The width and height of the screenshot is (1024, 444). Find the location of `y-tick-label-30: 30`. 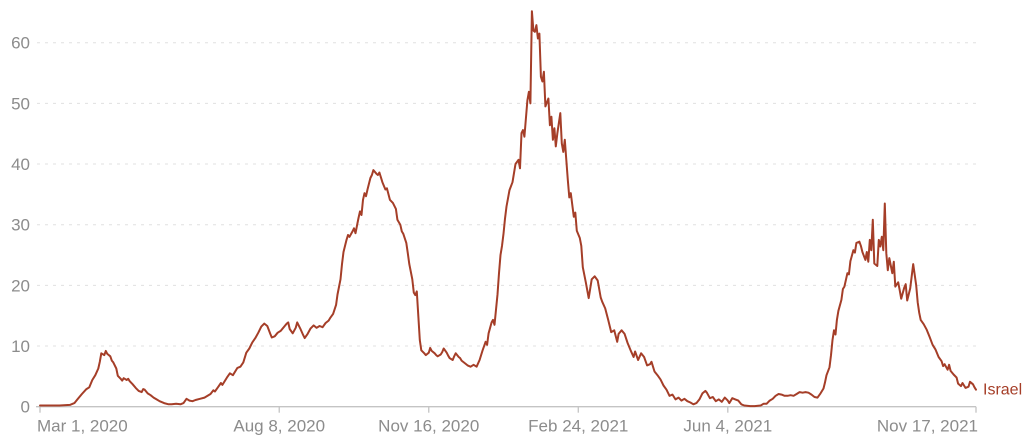

y-tick-label-30: 30 is located at coordinates (20, 225).